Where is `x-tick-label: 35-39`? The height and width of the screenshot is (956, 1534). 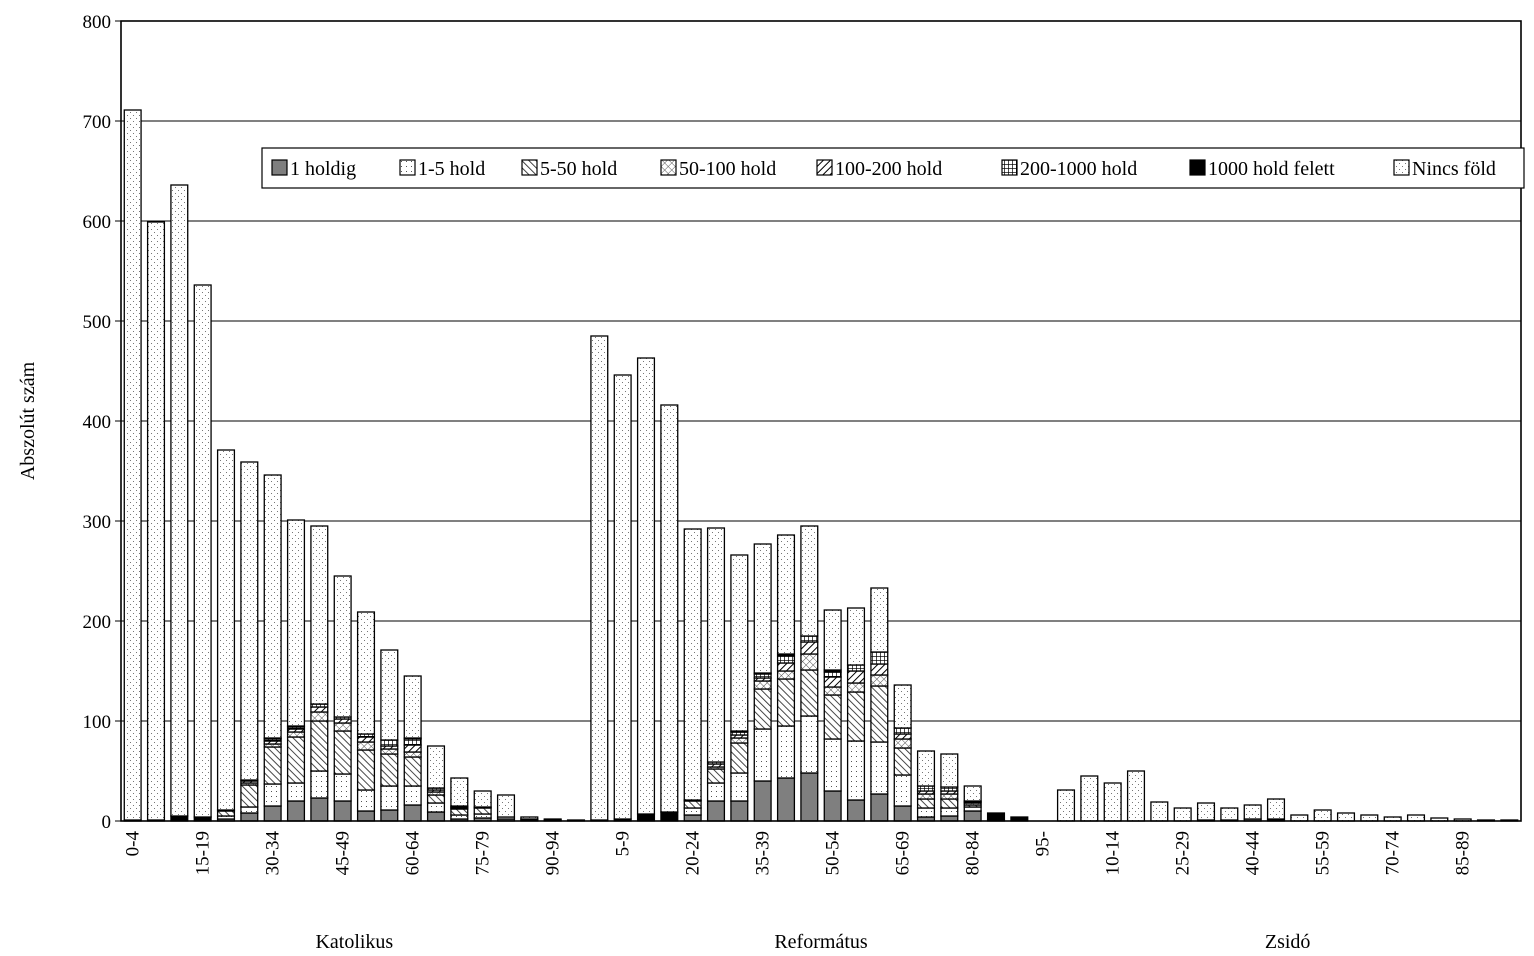
x-tick-label: 35-39 is located at coordinates (763, 853).